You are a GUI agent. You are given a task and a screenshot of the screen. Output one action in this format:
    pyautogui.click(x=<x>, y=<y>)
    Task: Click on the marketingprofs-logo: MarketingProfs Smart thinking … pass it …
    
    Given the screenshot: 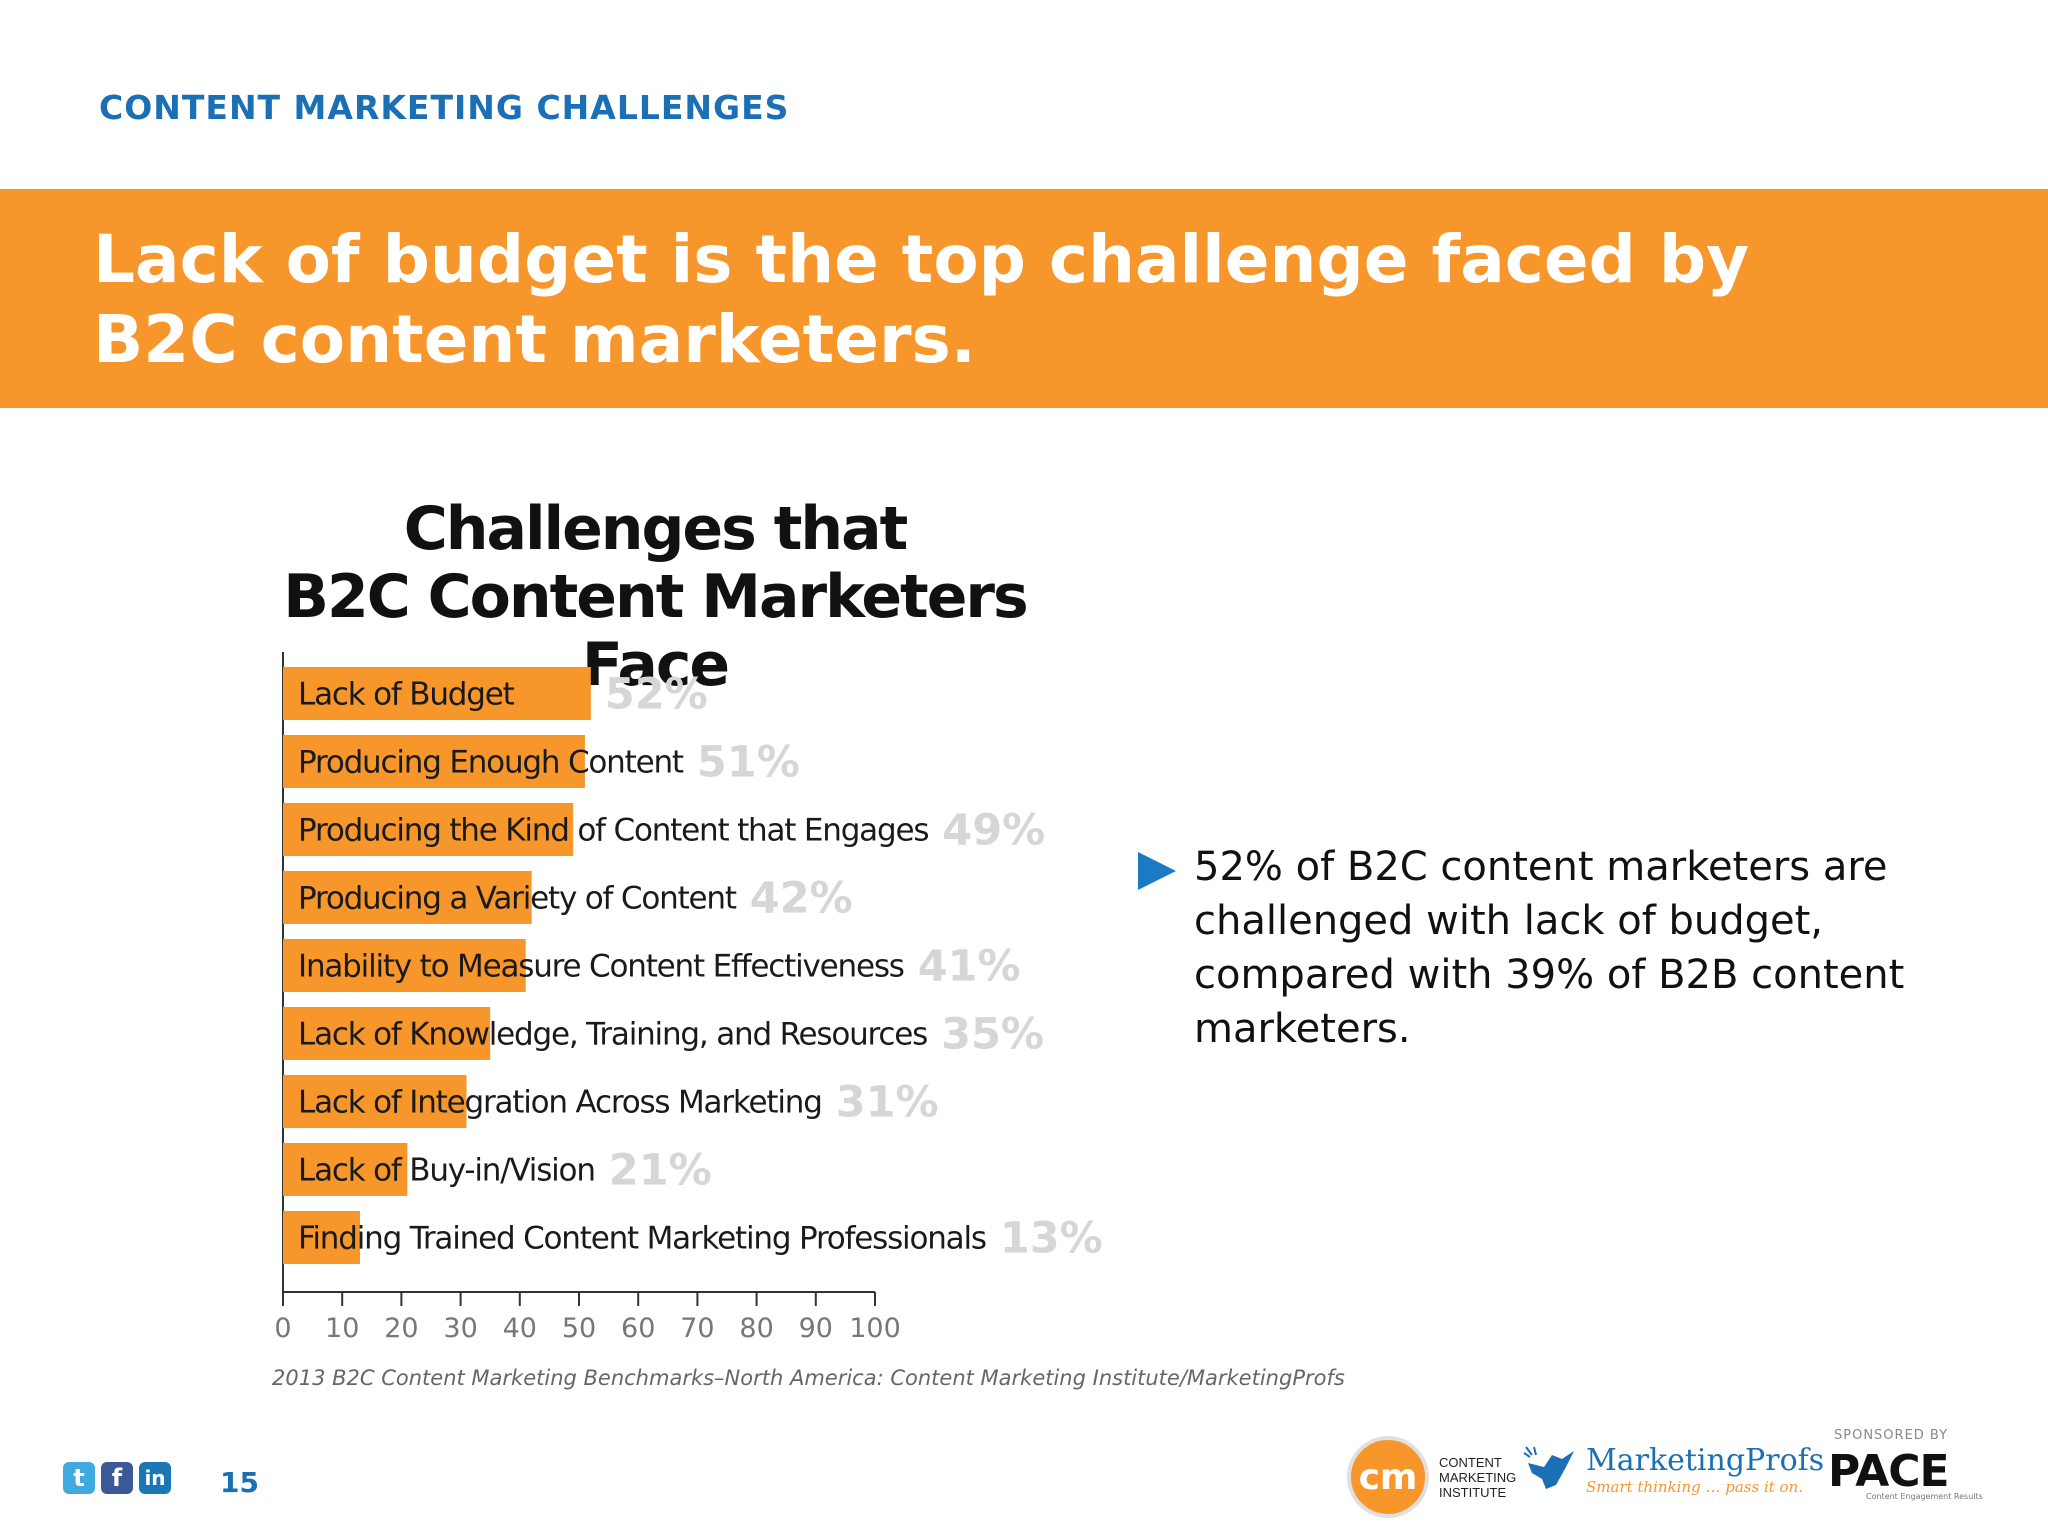 What is the action you would take?
    pyautogui.click(x=1673, y=1470)
    